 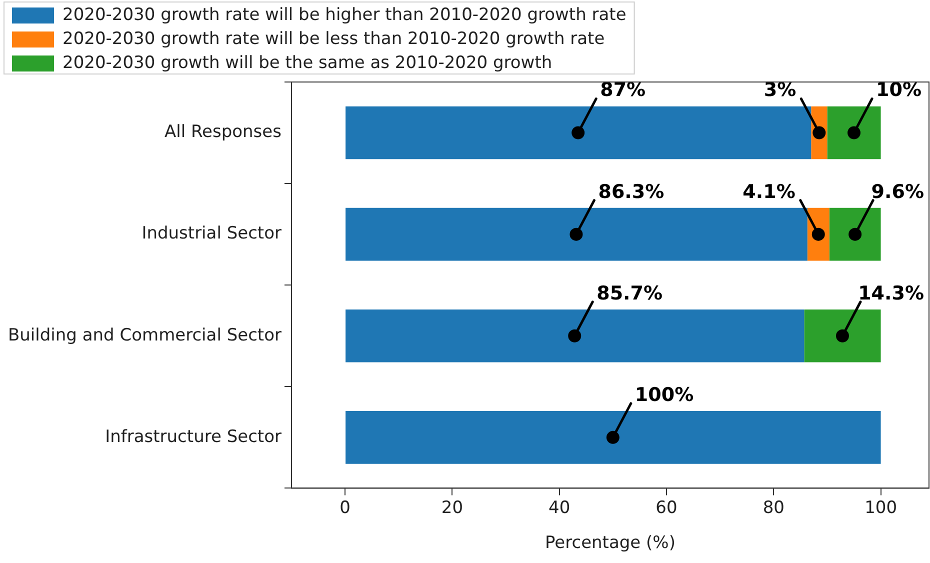 What do you see at coordinates (610, 543) in the screenshot?
I see `x-axis-title: Percentage (%)` at bounding box center [610, 543].